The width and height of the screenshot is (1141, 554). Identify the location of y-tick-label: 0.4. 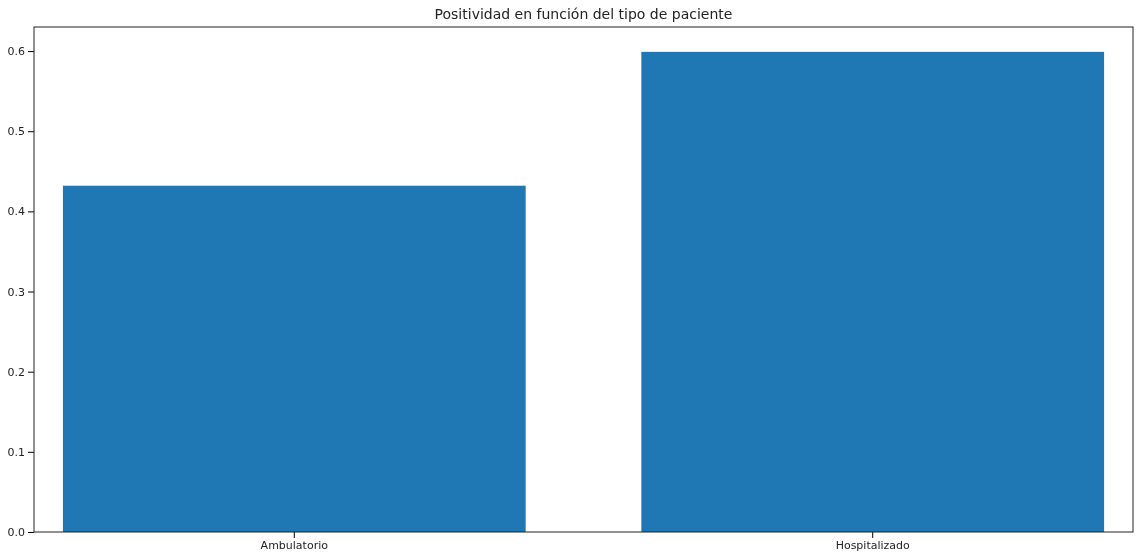
(16, 212).